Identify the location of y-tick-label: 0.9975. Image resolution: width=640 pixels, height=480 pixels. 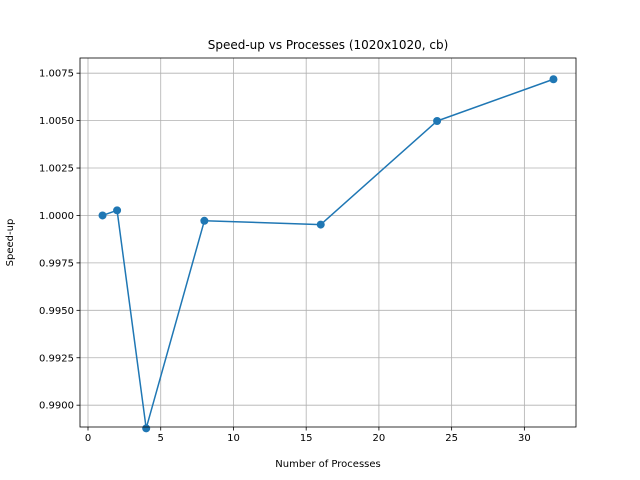
(56, 263).